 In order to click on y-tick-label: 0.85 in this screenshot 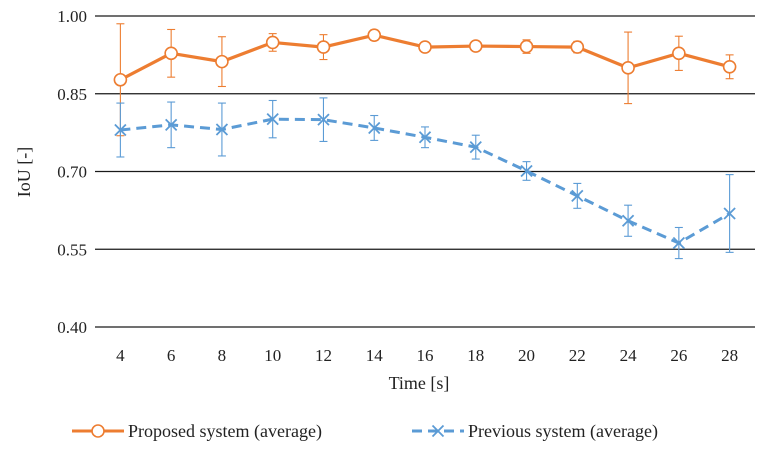, I will do `click(72, 94)`.